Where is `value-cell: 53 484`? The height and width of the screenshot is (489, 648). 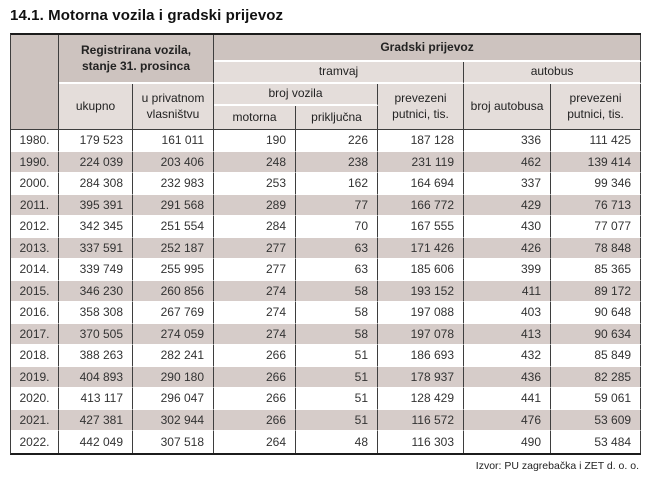 value-cell: 53 484 is located at coordinates (596, 442).